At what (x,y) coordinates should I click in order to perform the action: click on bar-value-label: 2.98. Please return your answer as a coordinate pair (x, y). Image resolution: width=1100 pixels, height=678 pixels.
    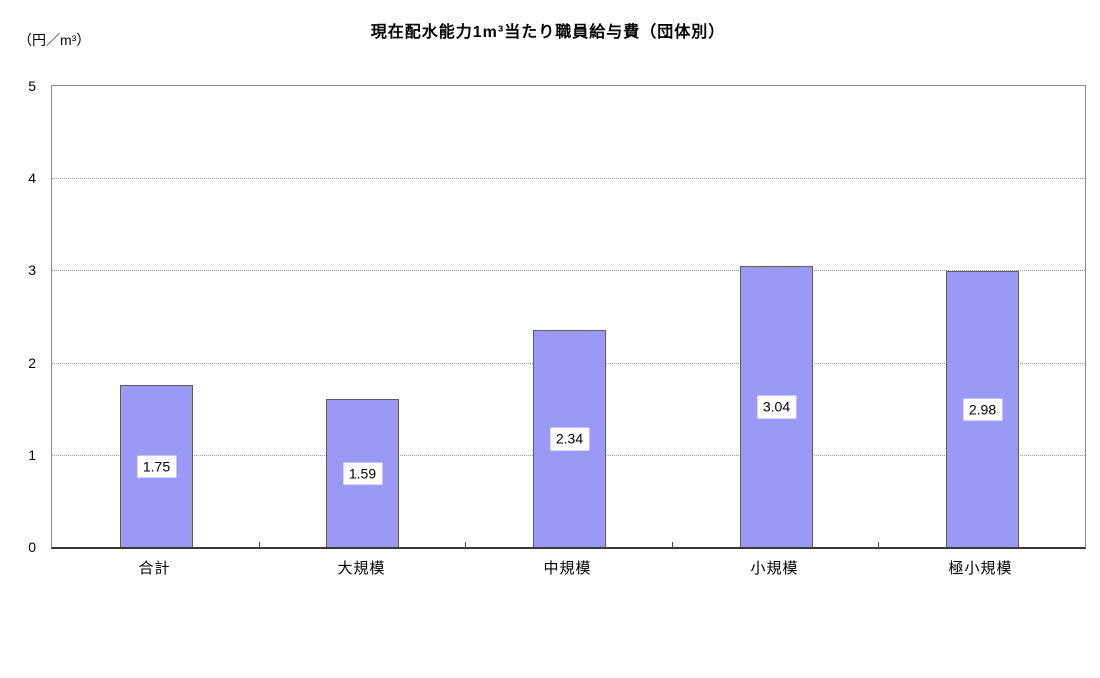
    Looking at the image, I should click on (982, 409).